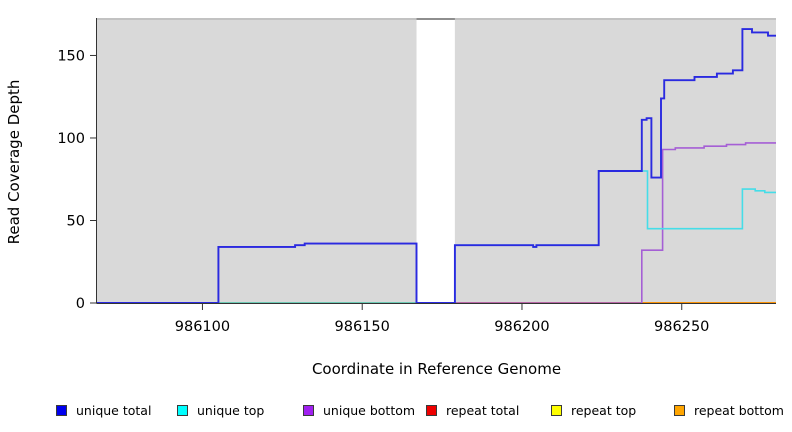 This screenshot has height=432, width=792. What do you see at coordinates (483, 410) in the screenshot?
I see `legend-label: repeat total` at bounding box center [483, 410].